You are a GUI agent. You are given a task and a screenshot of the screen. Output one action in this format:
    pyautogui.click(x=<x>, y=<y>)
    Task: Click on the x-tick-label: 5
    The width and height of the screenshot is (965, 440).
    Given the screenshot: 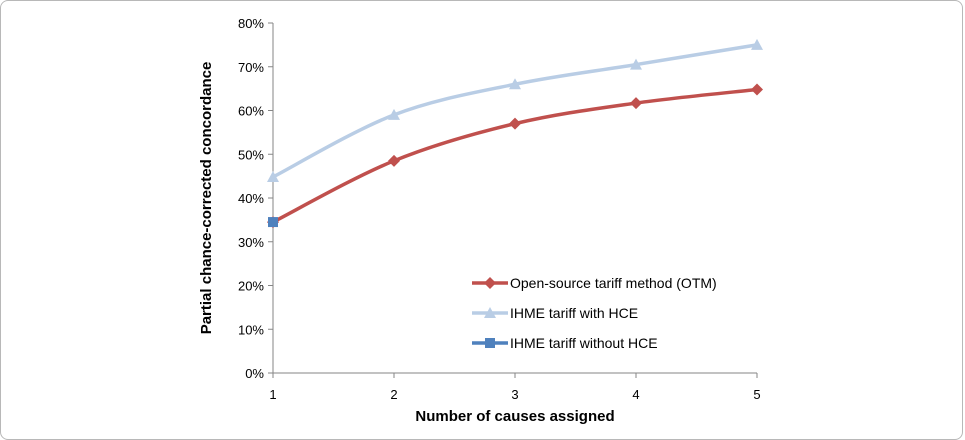 What is the action you would take?
    pyautogui.click(x=756, y=394)
    